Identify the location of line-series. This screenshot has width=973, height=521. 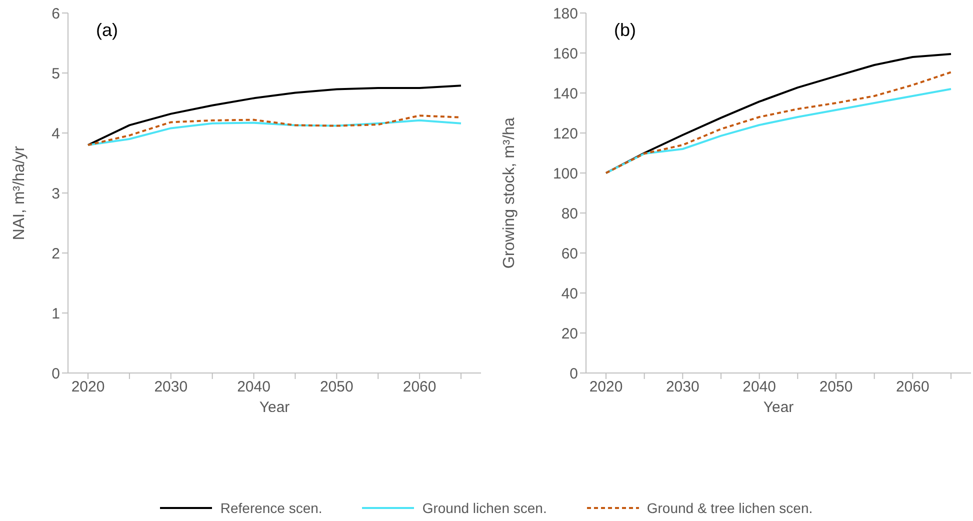
(274, 115).